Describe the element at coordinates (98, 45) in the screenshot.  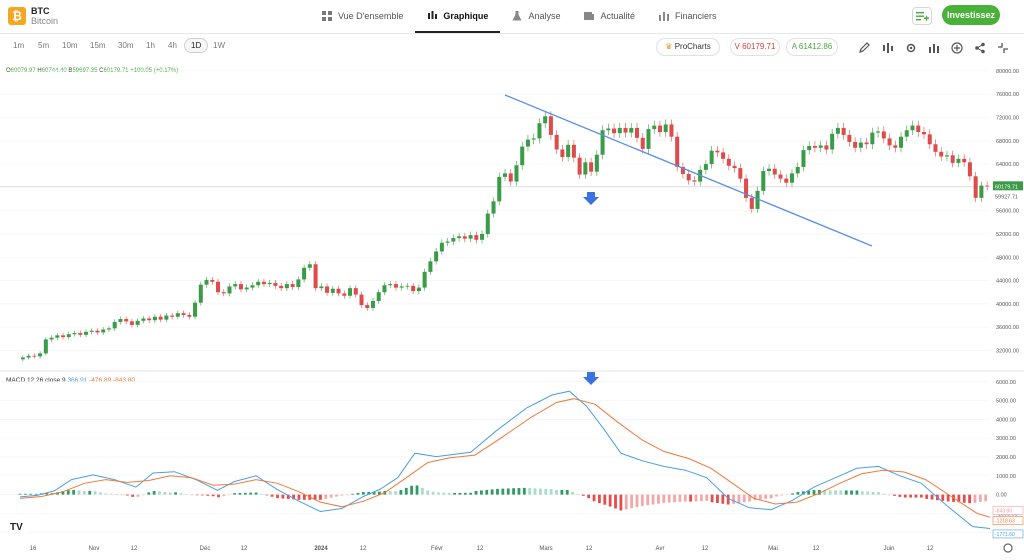
I see `timeframe-15m: 15m` at that location.